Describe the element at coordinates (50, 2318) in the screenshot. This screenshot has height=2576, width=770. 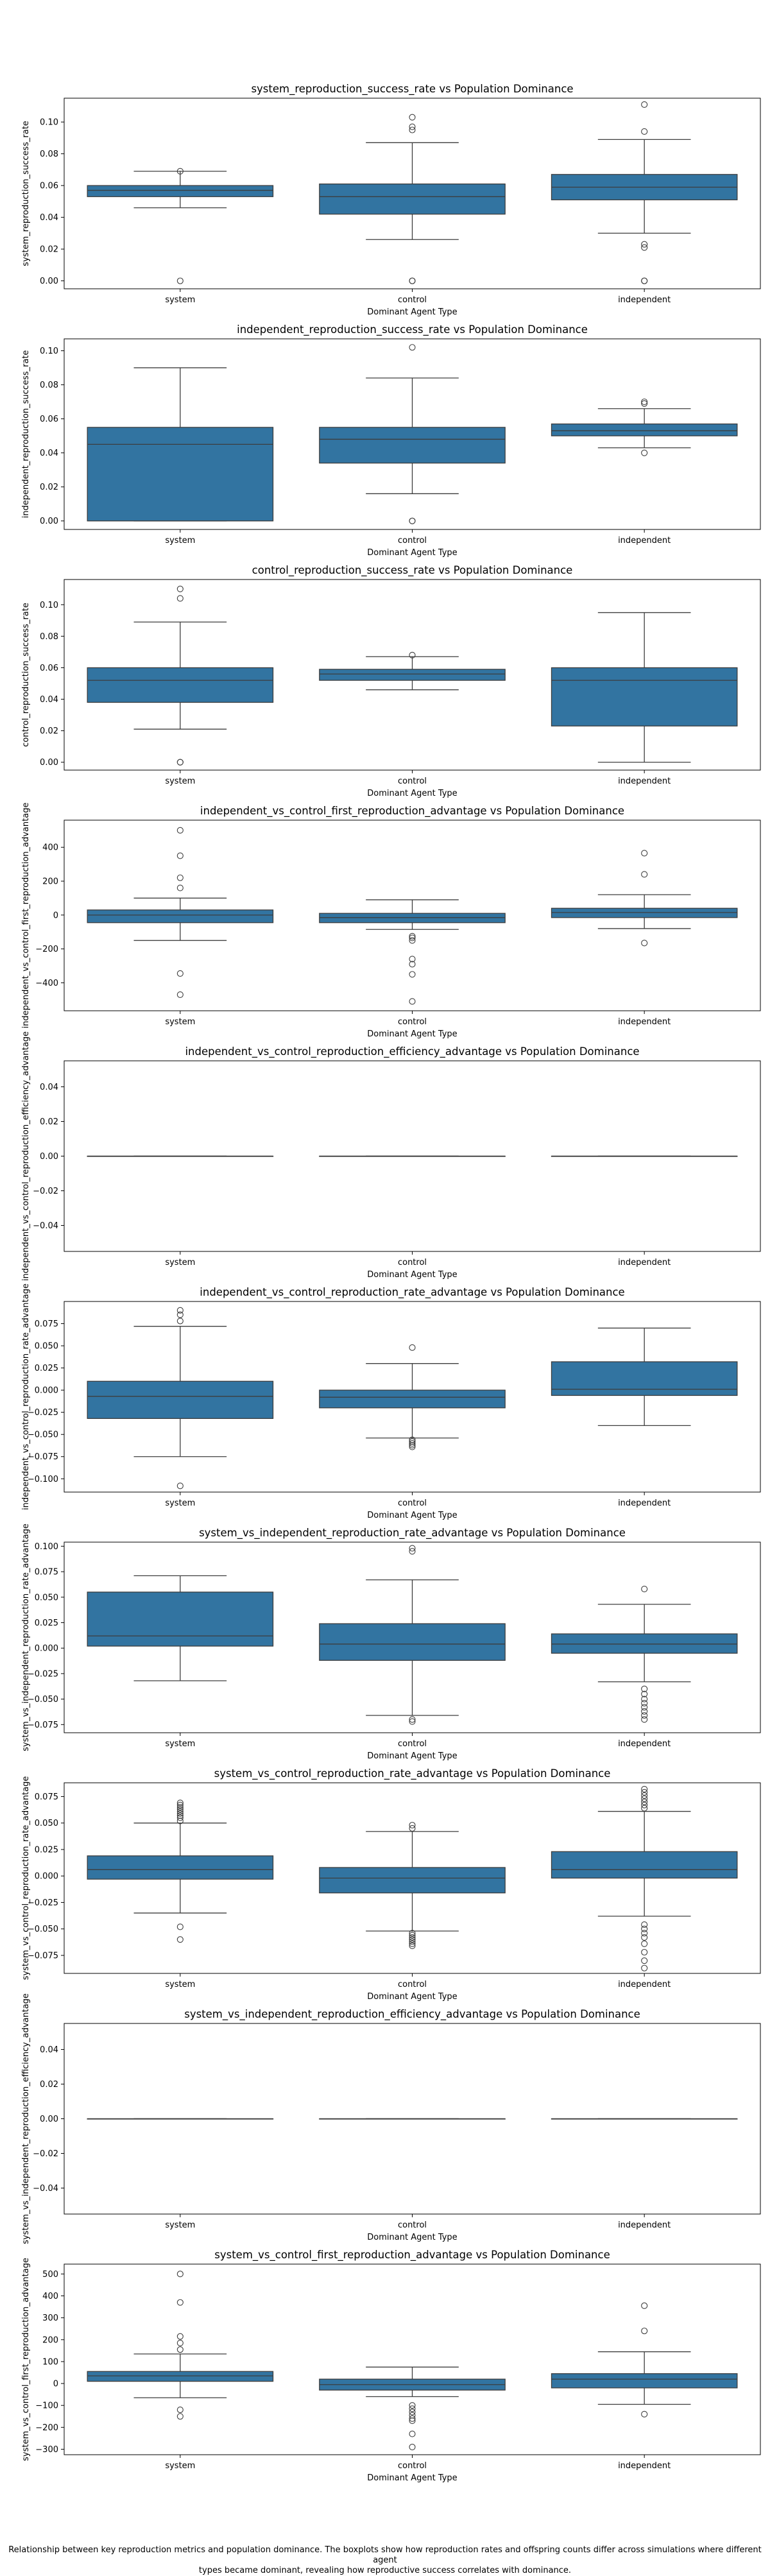
I see `y-tick-label: 300` at that location.